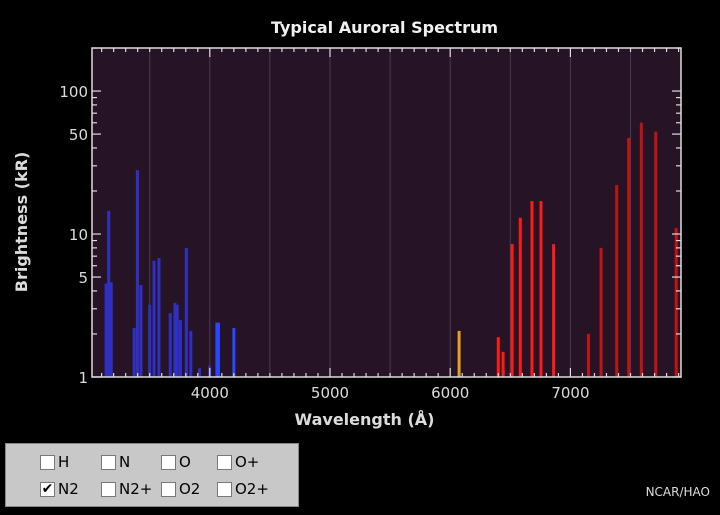  What do you see at coordinates (365, 419) in the screenshot?
I see `x-axis-label: Wavelength (Å)` at bounding box center [365, 419].